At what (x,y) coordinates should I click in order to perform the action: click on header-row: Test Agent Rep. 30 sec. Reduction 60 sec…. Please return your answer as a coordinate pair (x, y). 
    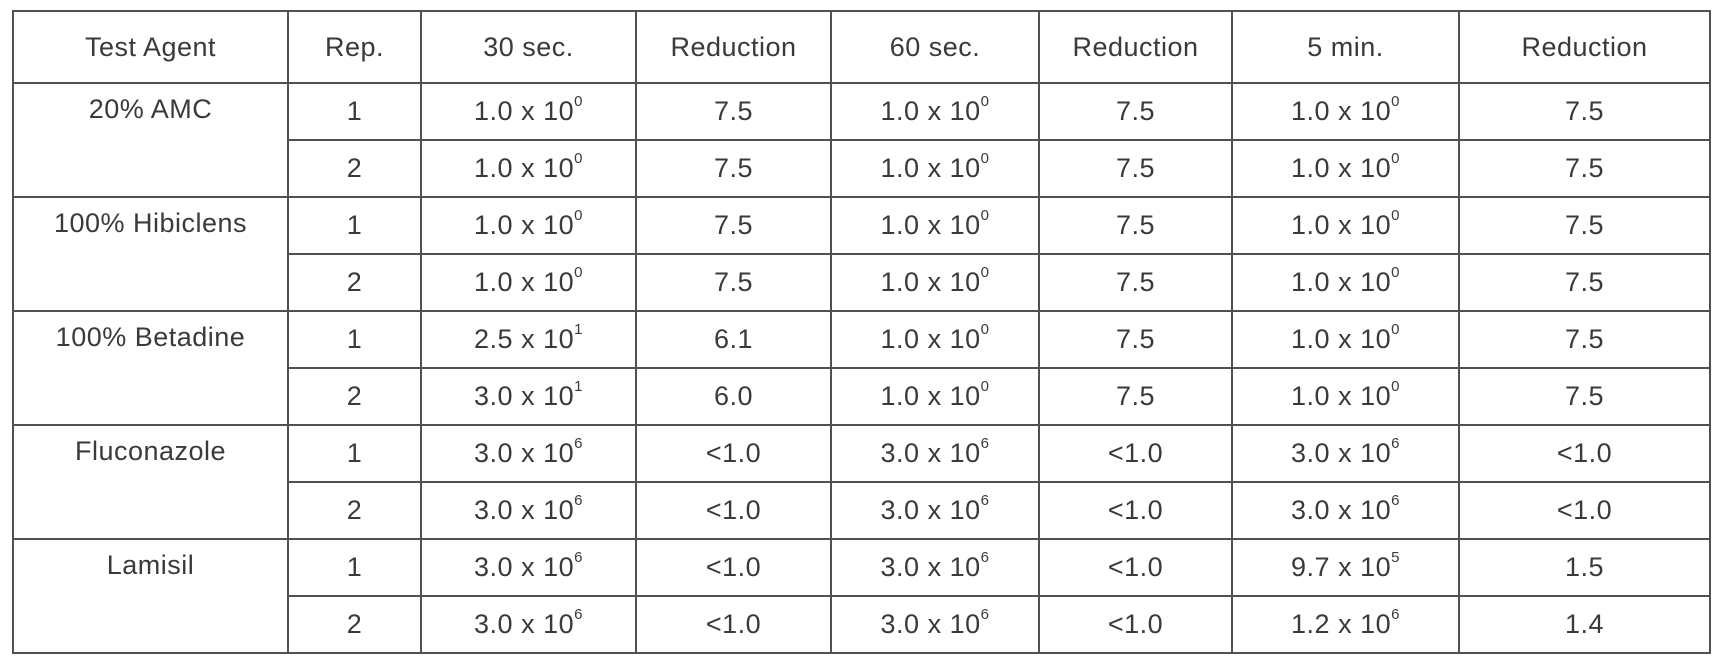
    Looking at the image, I should click on (861, 47).